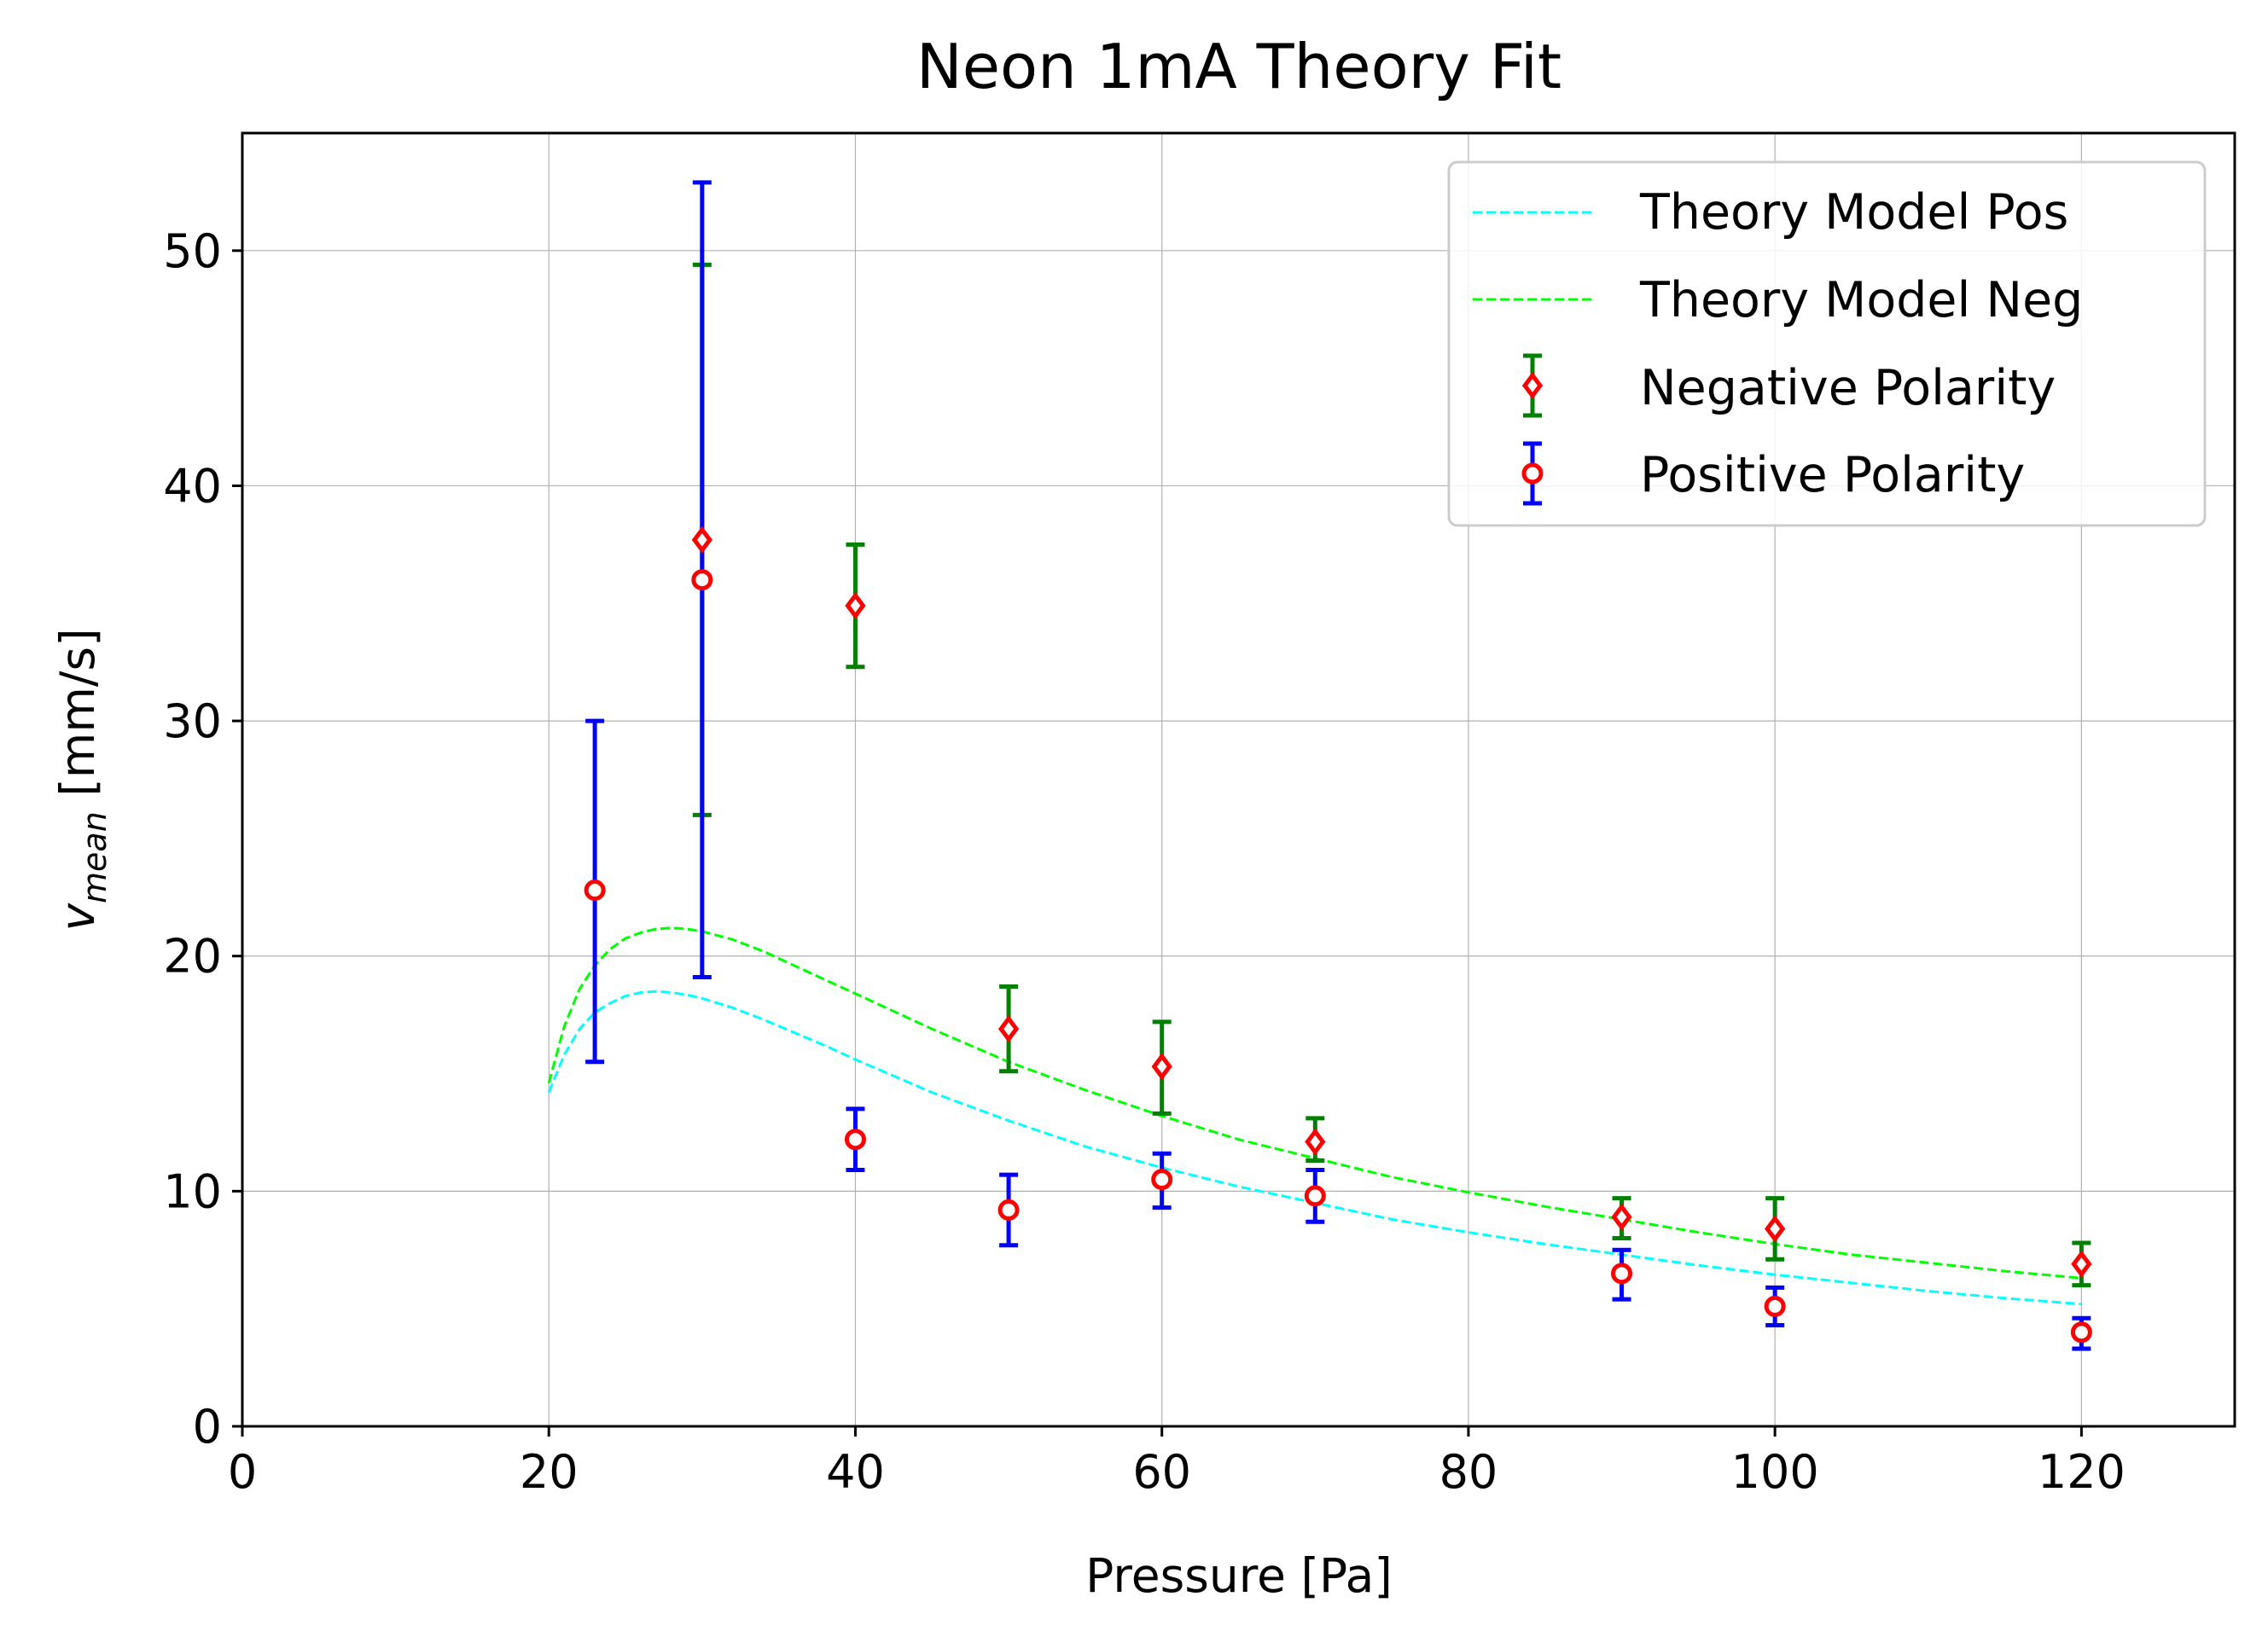 This screenshot has height=1643, width=2268. I want to click on y-tick-label: 50, so click(192, 251).